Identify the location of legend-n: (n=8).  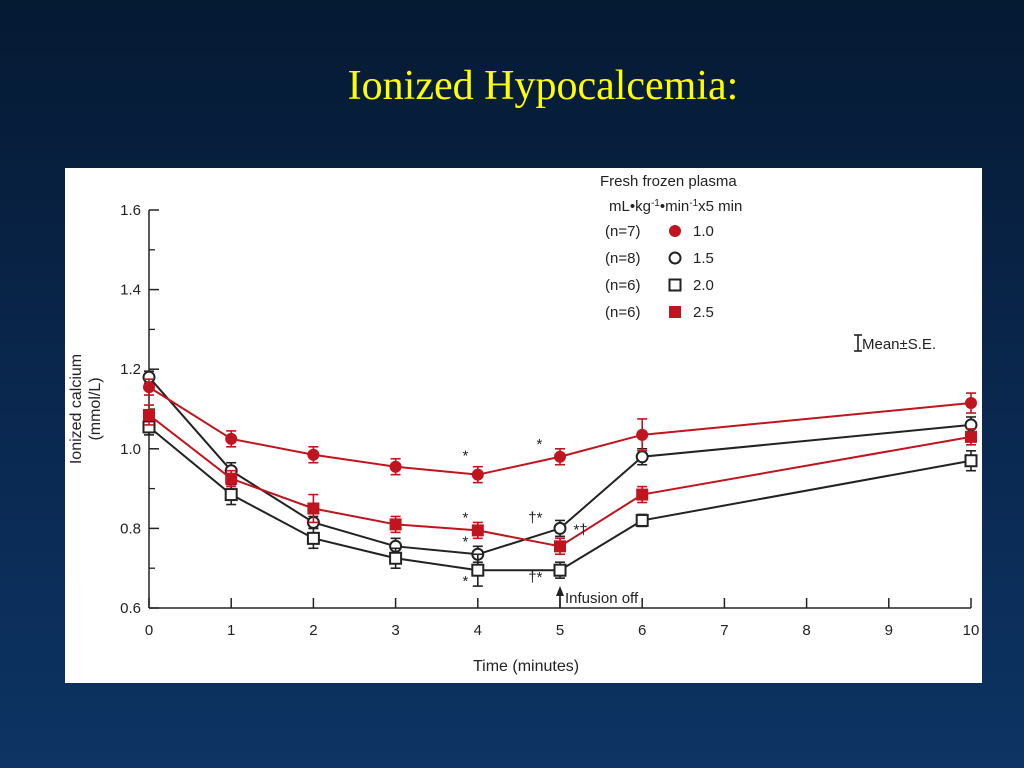
(622, 258).